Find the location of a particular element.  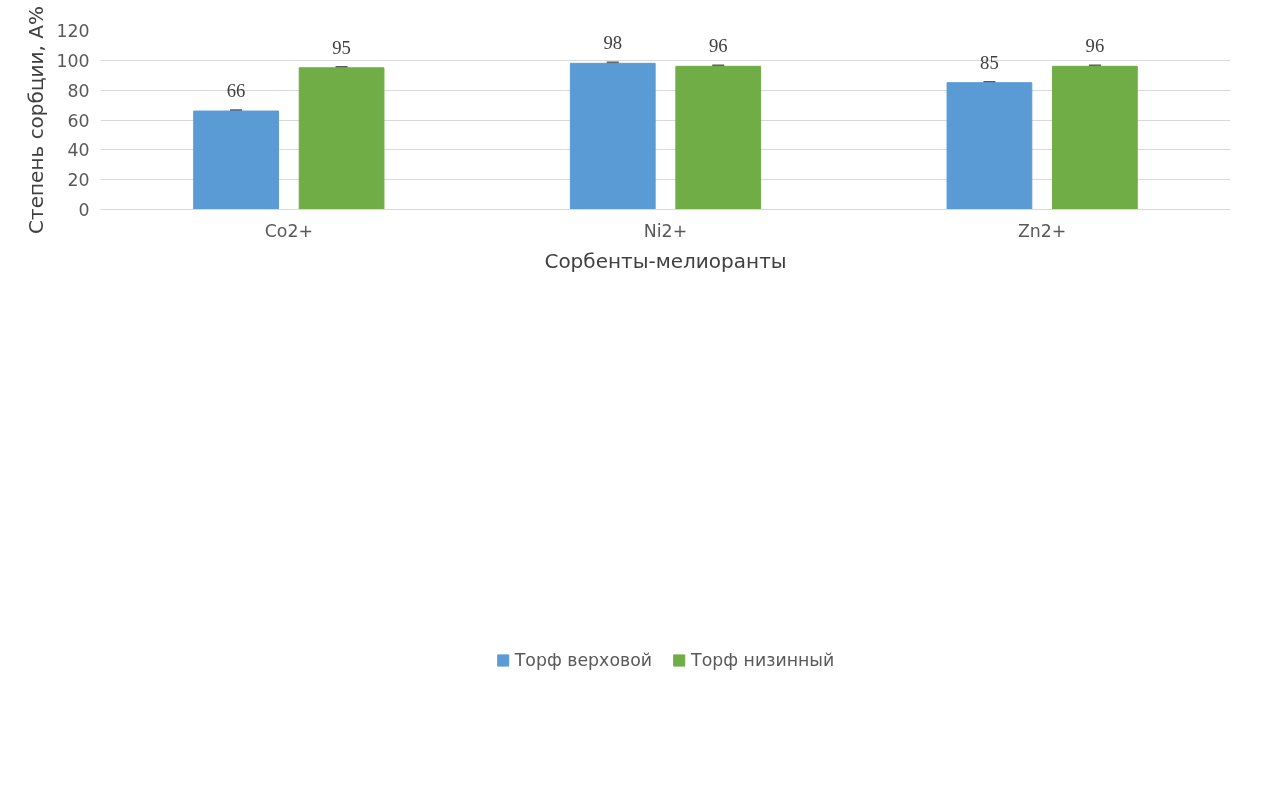

y-tick-label: 20 is located at coordinates (78, 180).